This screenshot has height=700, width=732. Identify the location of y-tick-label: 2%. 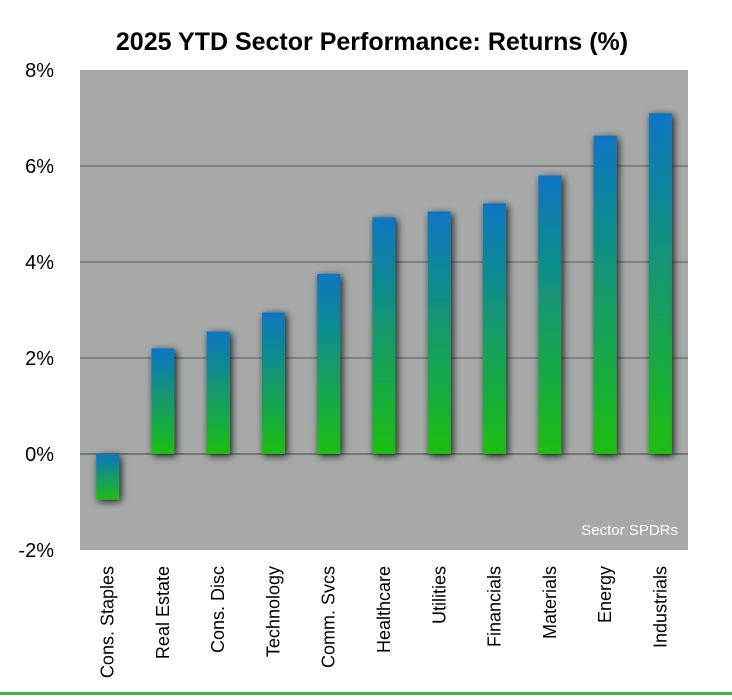
(39, 359).